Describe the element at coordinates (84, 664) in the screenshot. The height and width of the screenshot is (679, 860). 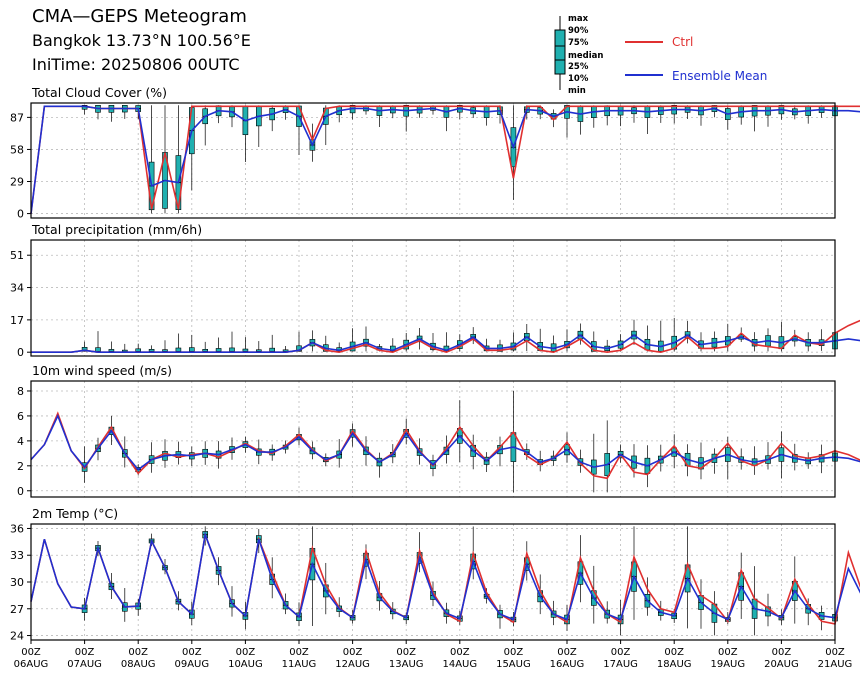
I see `x-tick-label-date: 07AUG` at that location.